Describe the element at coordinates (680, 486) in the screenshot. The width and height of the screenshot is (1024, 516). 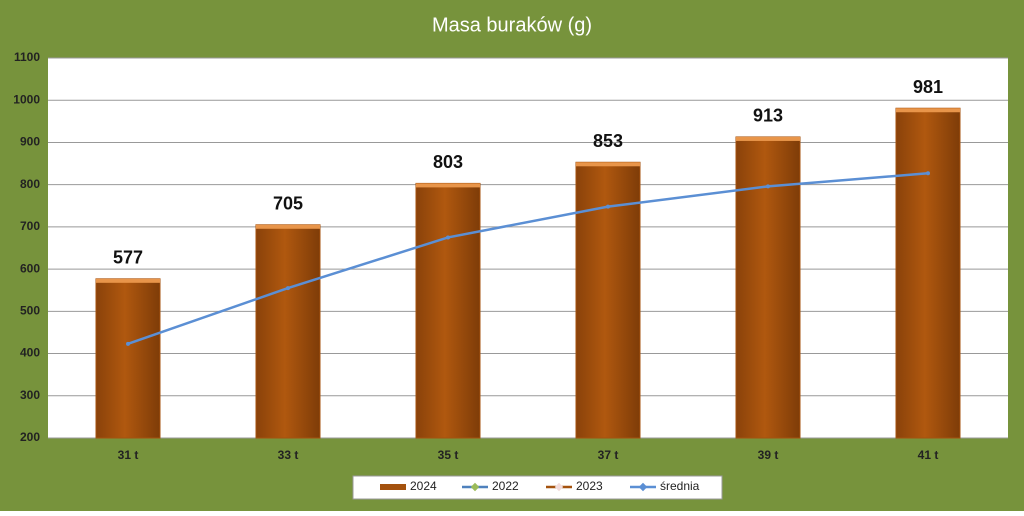
I see `legend-label: średnia` at that location.